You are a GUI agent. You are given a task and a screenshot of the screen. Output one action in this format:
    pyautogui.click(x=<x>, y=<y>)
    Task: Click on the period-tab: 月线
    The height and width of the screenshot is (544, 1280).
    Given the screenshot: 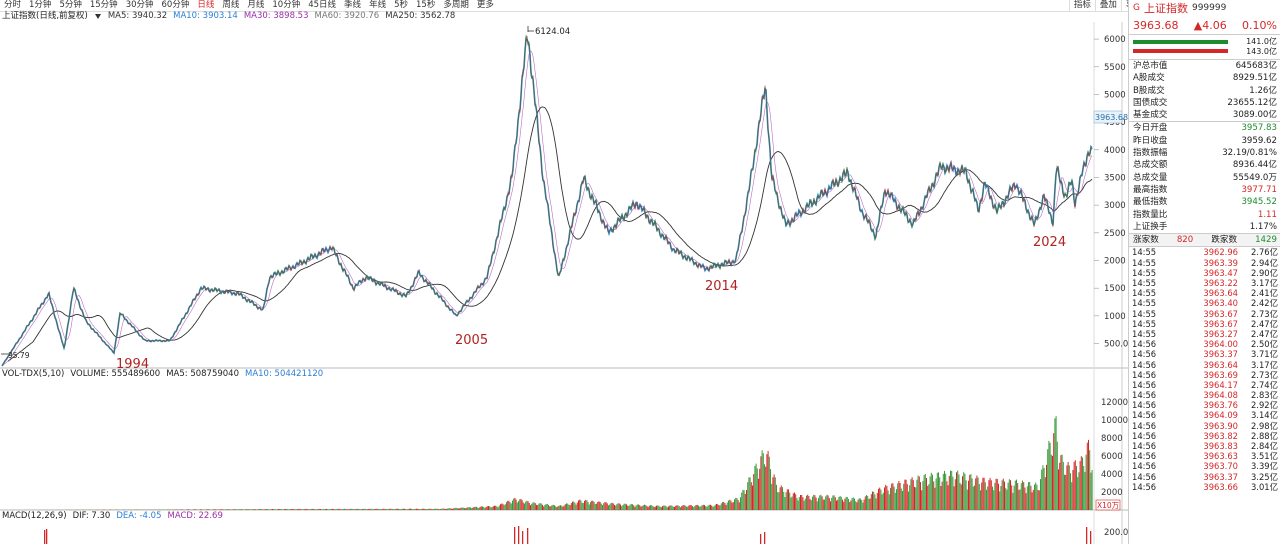 What is the action you would take?
    pyautogui.click(x=256, y=5)
    